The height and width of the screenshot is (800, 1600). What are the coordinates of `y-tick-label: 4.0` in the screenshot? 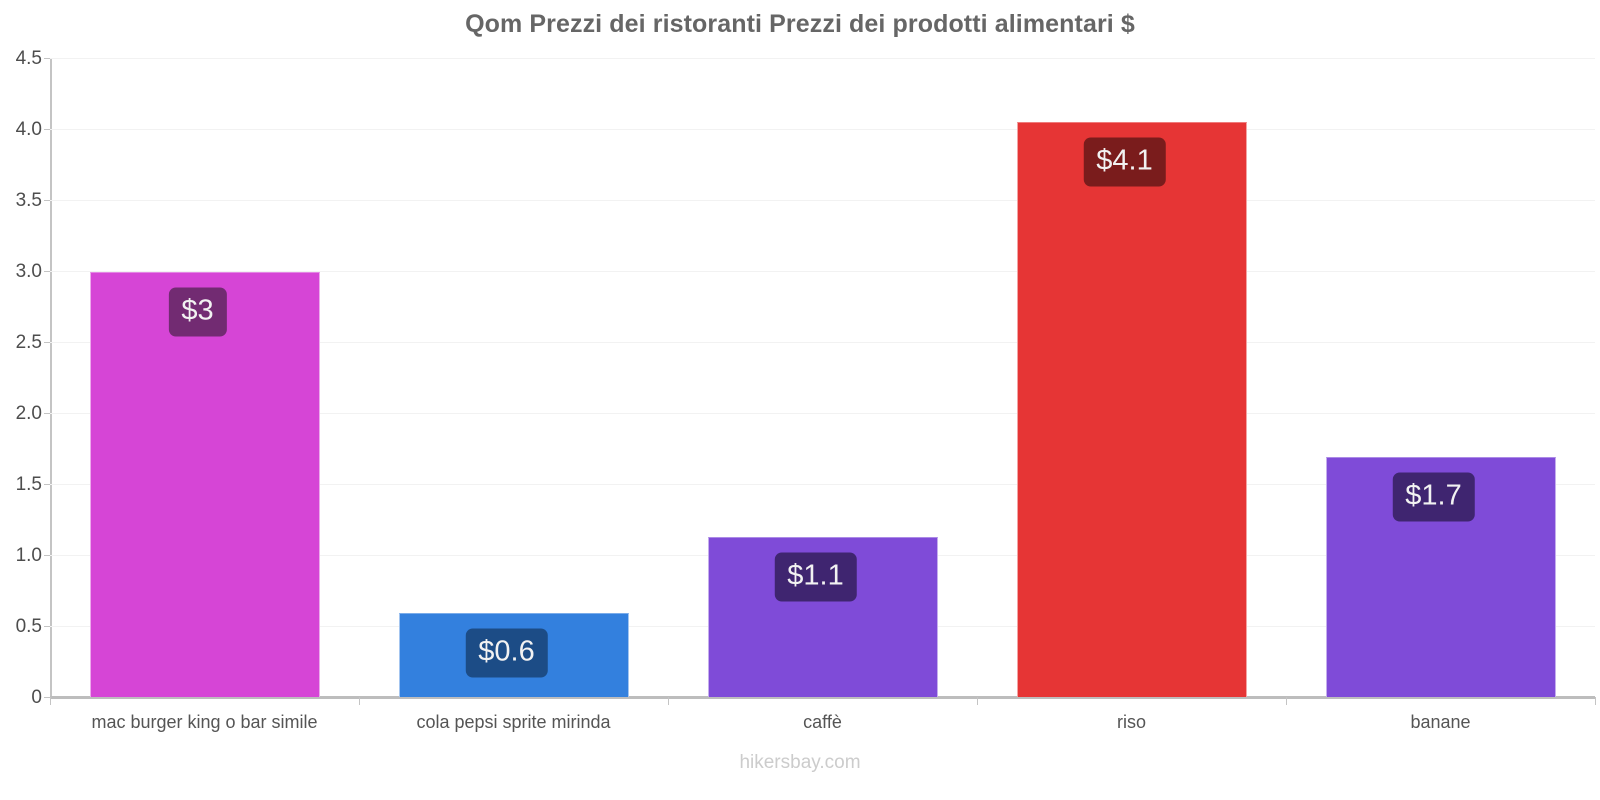 It's located at (28, 129).